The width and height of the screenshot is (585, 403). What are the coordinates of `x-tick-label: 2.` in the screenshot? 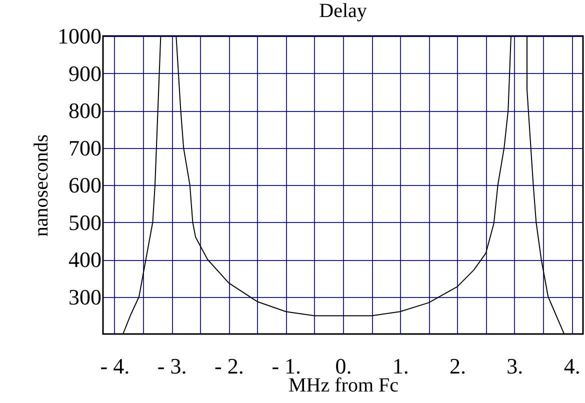 It's located at (458, 366).